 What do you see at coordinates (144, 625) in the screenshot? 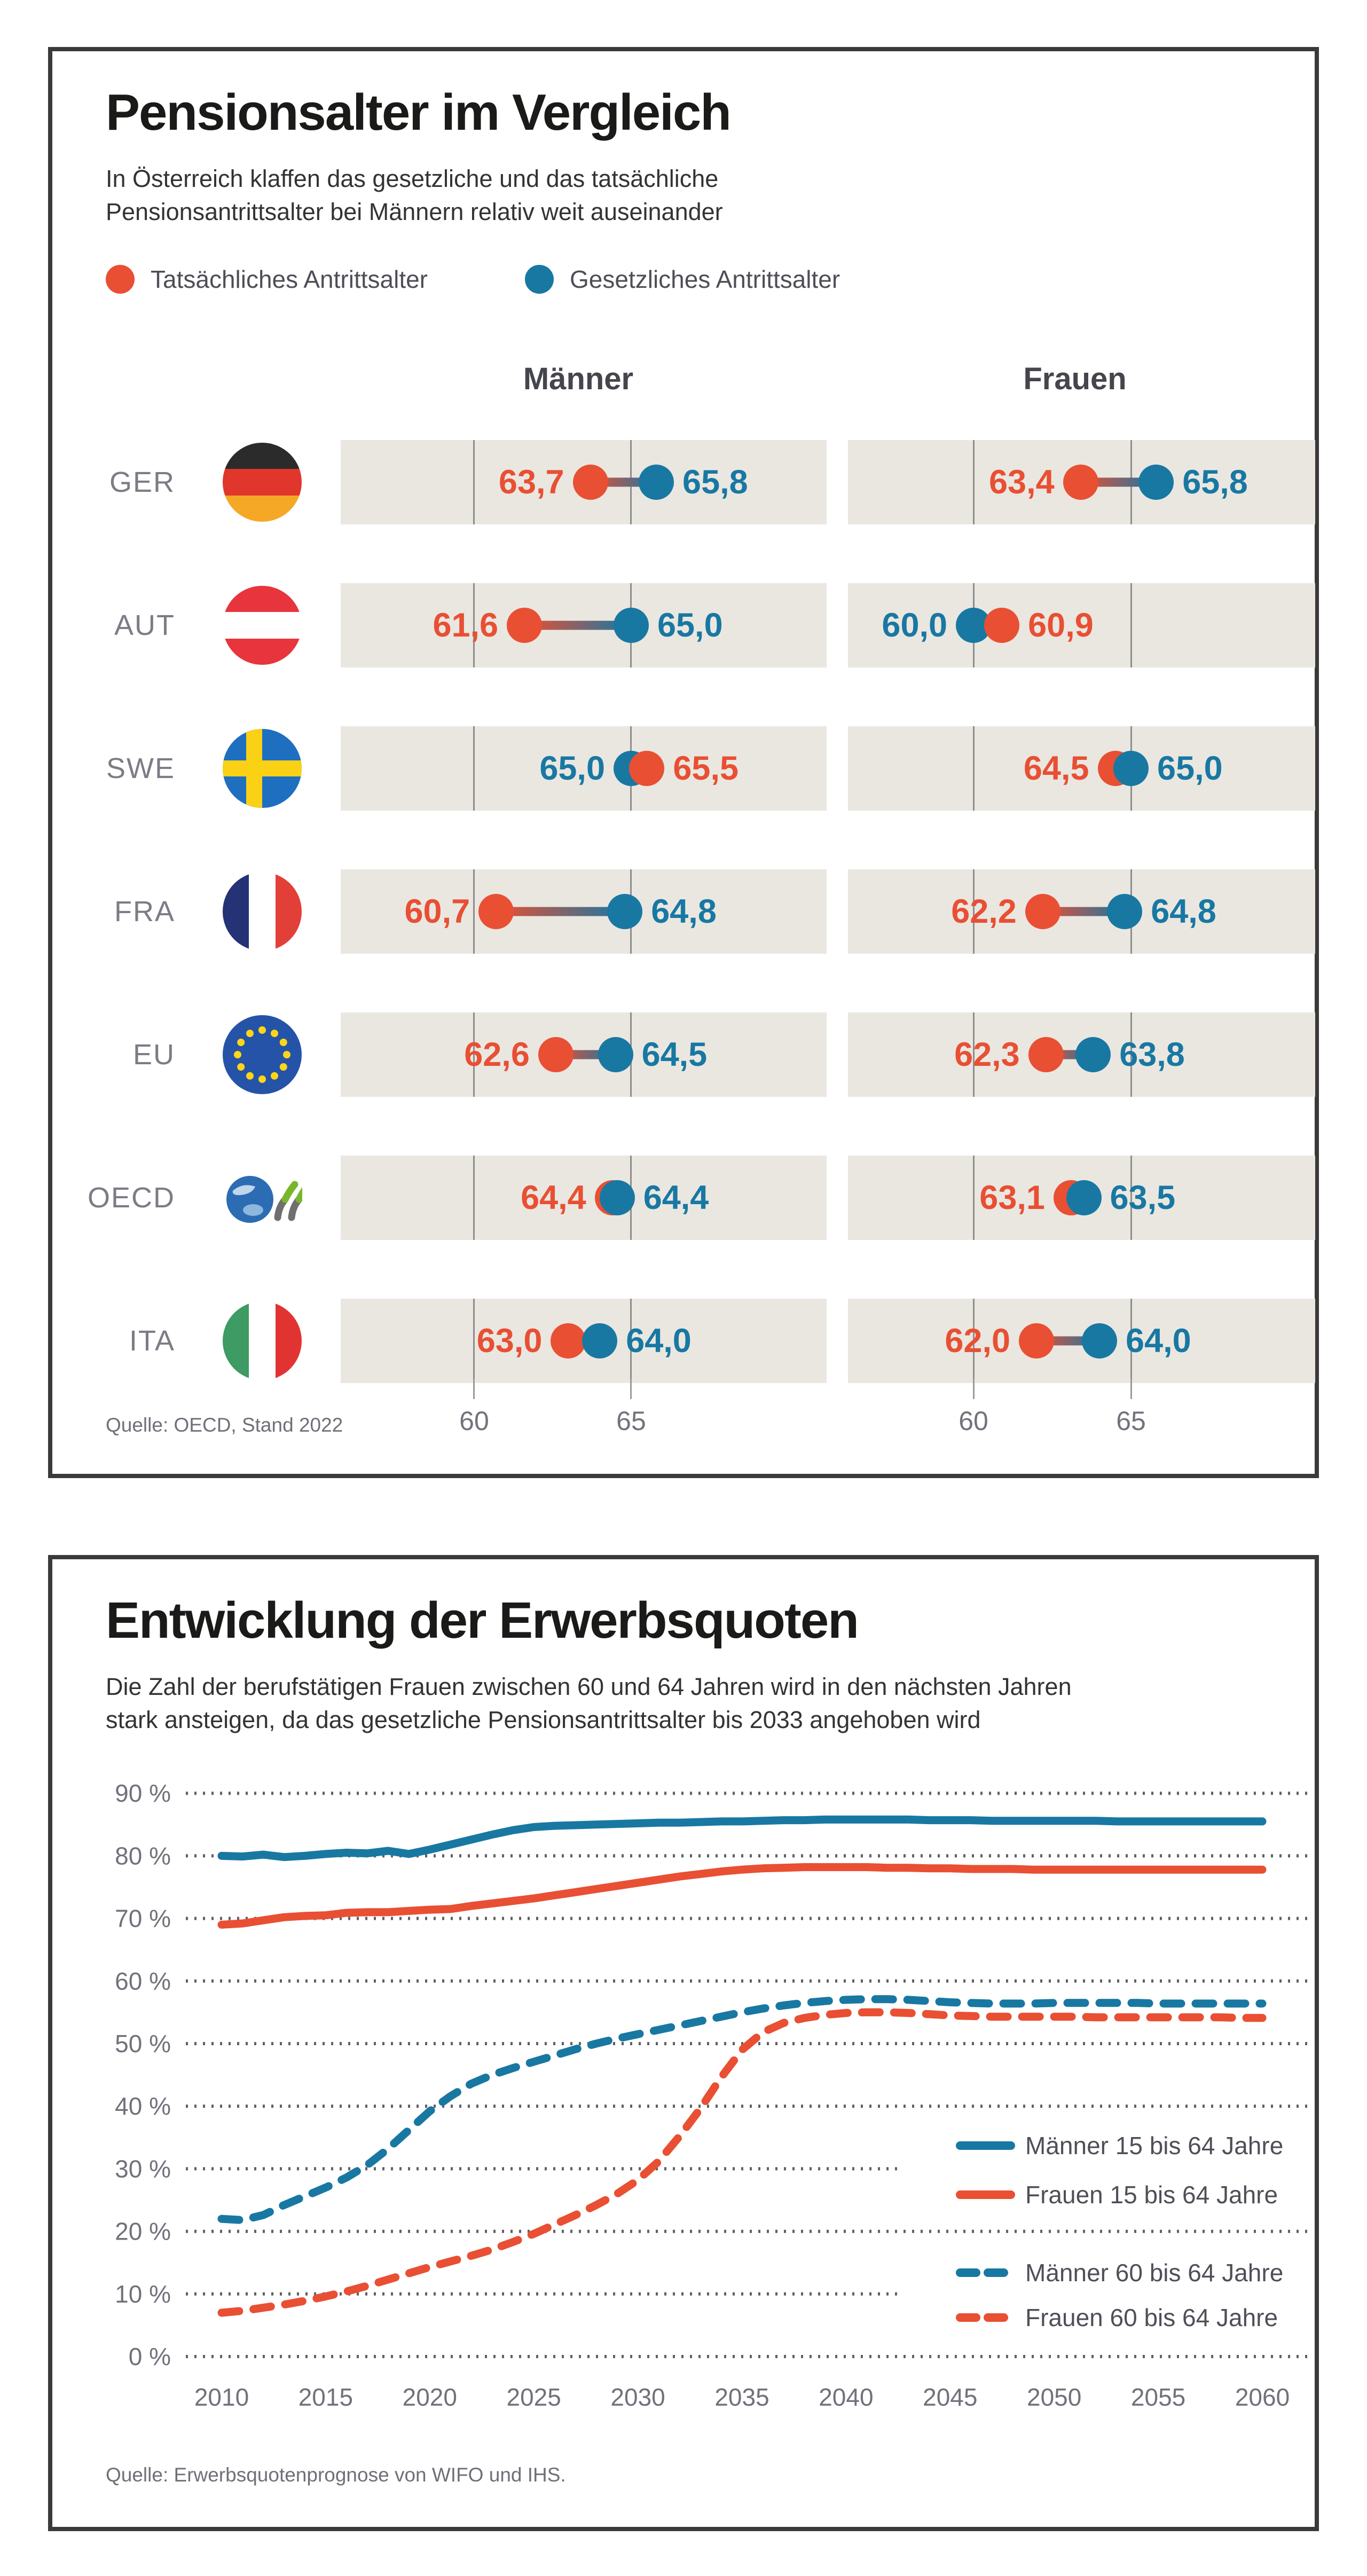
I see `country-code-label: AUT` at bounding box center [144, 625].